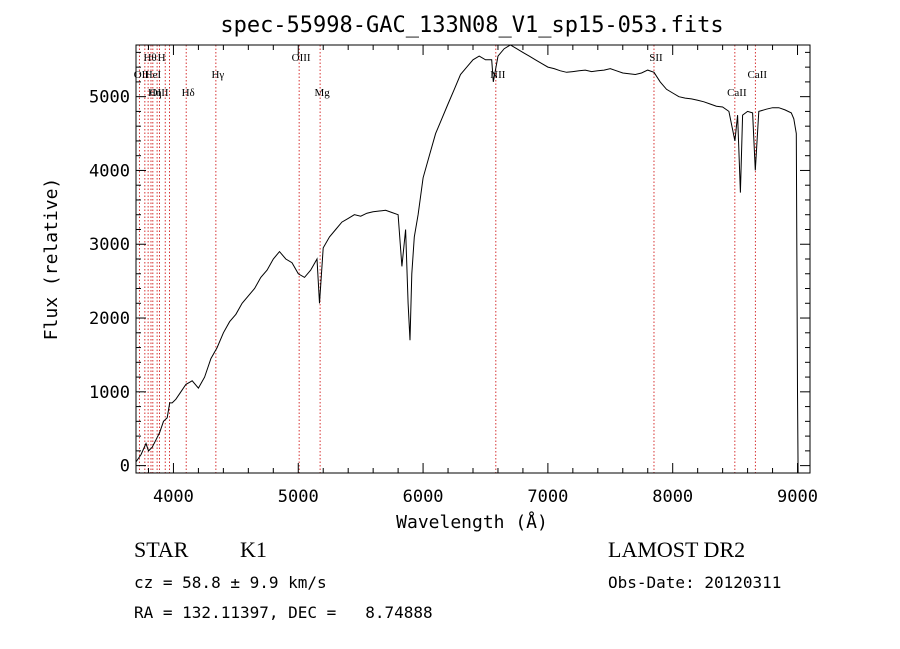 The height and width of the screenshot is (649, 900). Describe the element at coordinates (253, 549) in the screenshot. I see `object-subclass: K1` at that location.